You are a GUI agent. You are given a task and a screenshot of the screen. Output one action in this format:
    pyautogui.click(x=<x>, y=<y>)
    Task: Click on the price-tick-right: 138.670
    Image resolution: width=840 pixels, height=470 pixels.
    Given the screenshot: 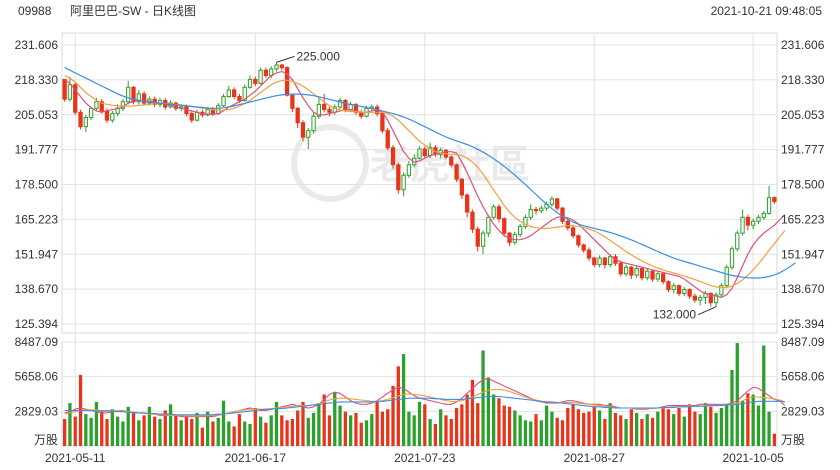 What is the action you would take?
    pyautogui.click(x=803, y=289)
    